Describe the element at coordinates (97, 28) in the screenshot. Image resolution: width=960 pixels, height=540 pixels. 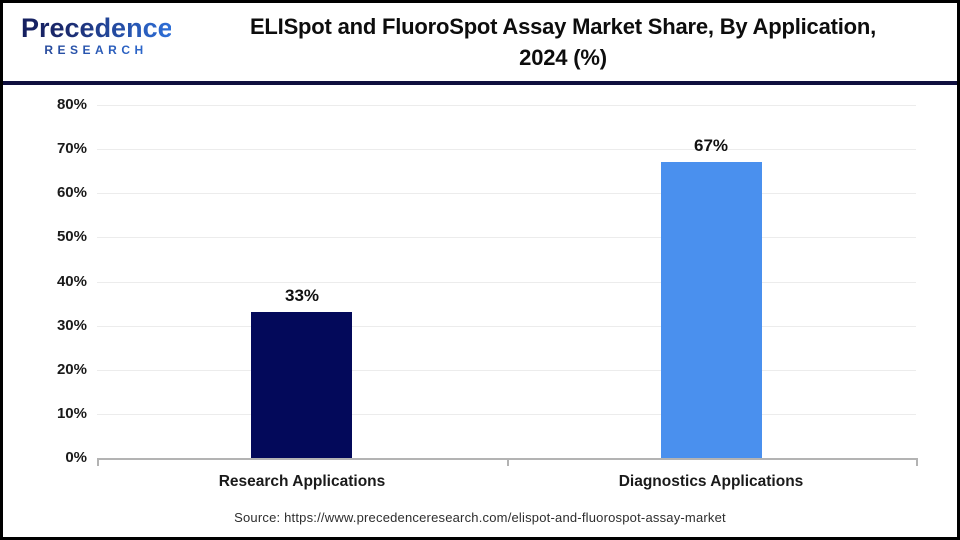
I see `logo-wordmark: Precedence` at that location.